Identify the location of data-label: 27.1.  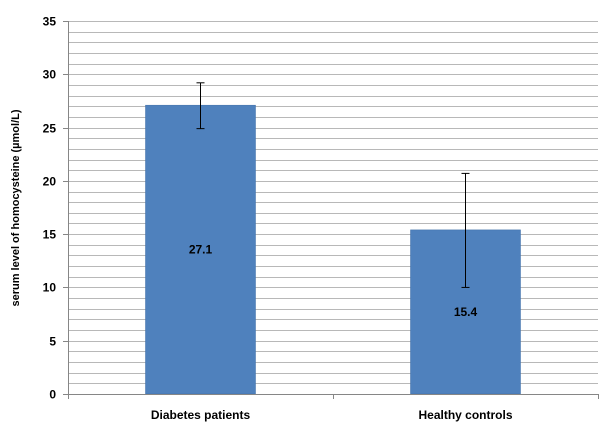
(201, 250).